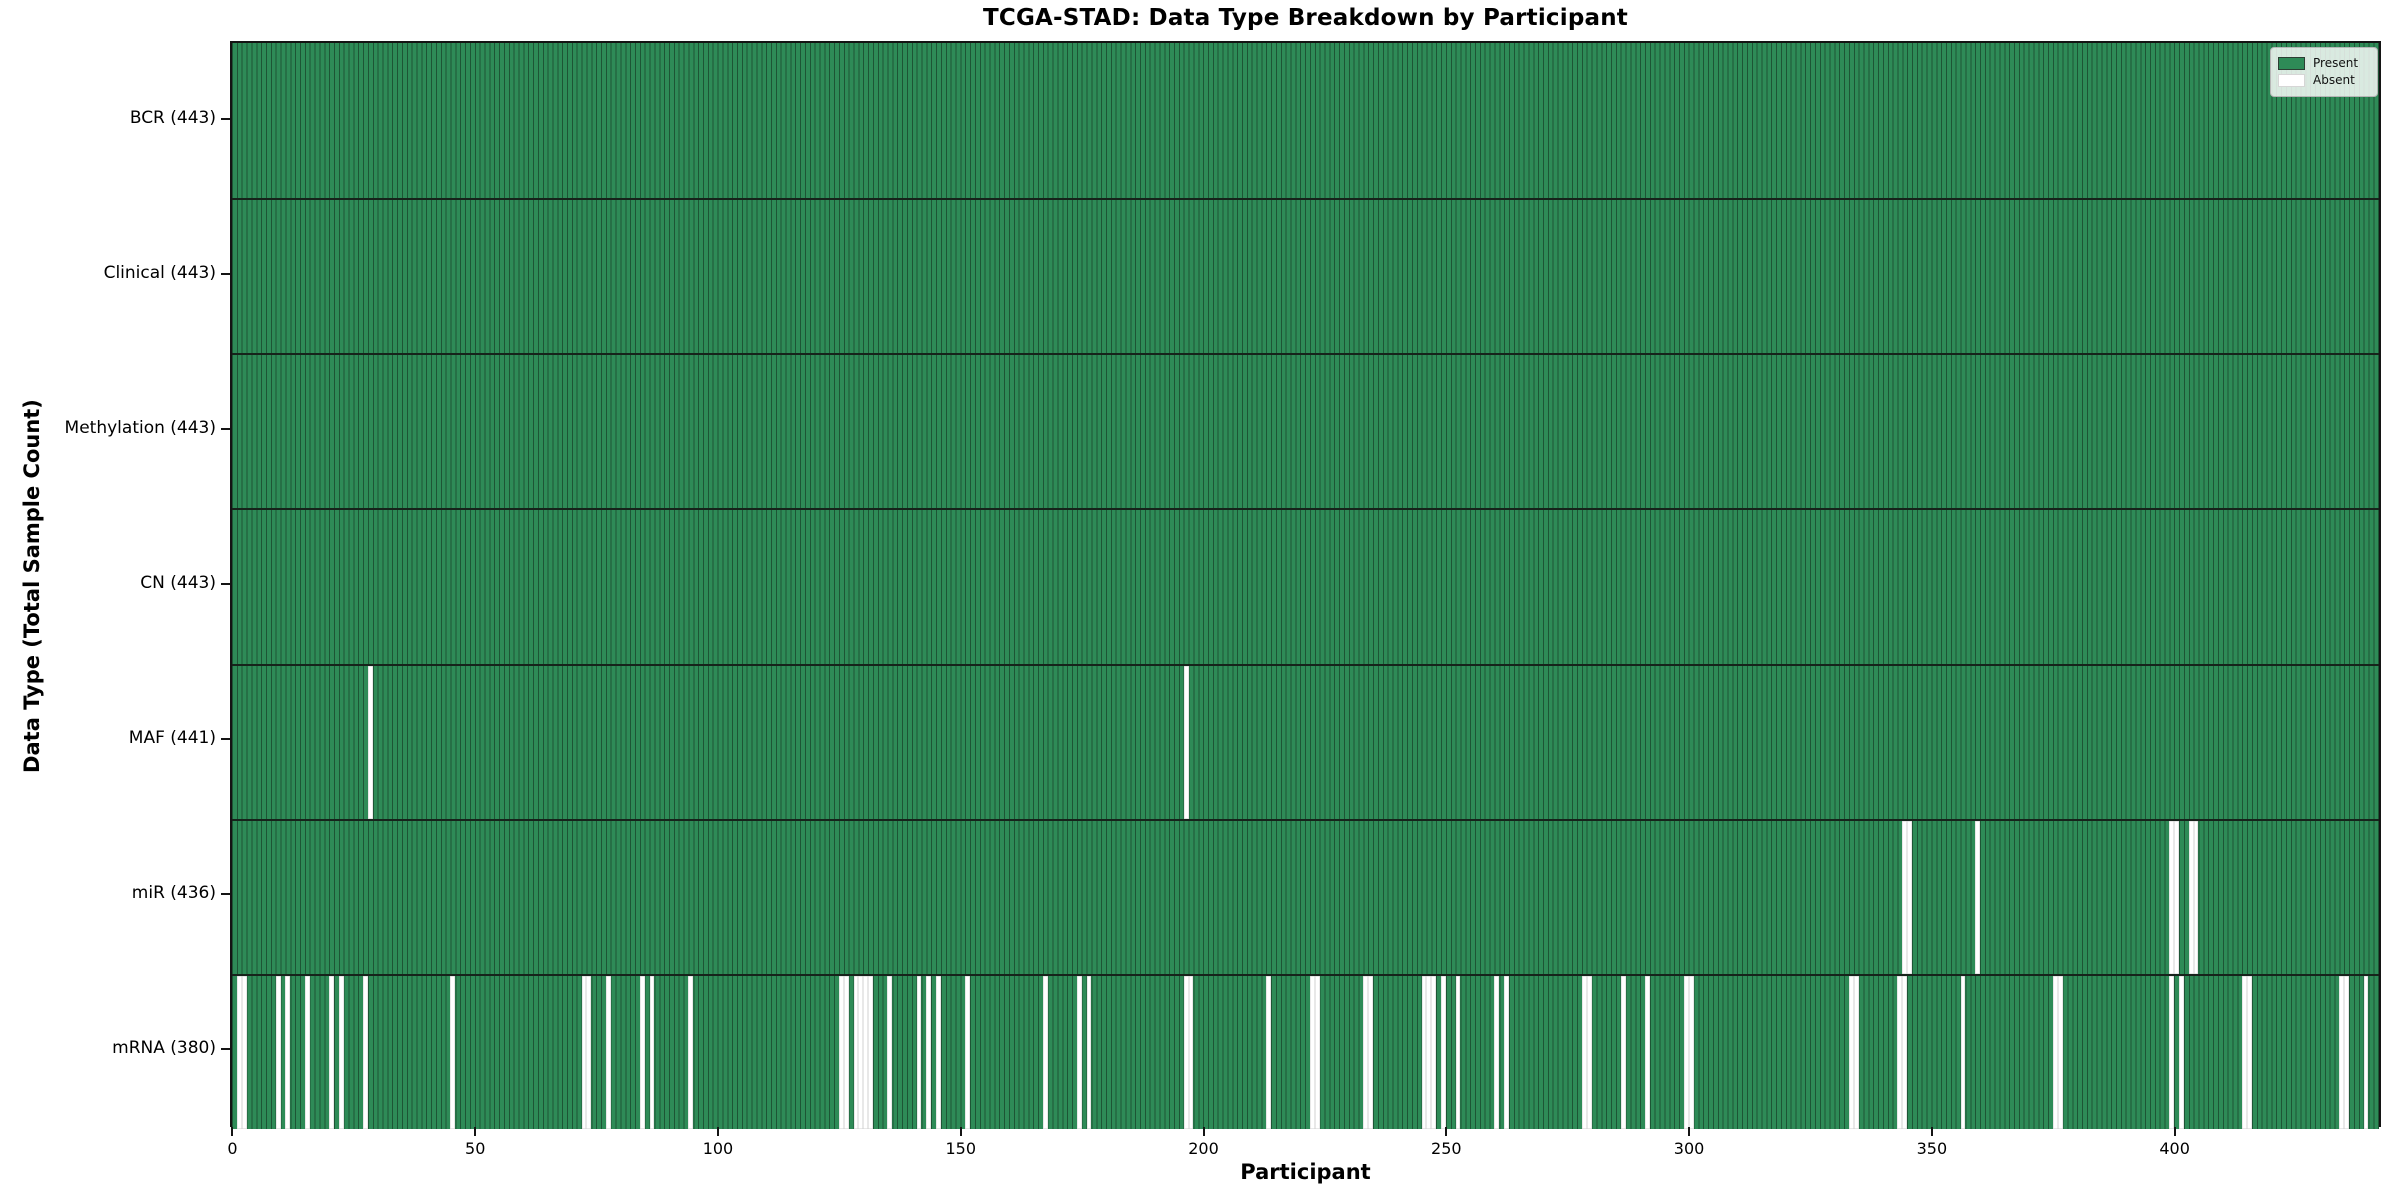 Image resolution: width=2400 pixels, height=1200 pixels. Describe the element at coordinates (2324, 72) in the screenshot. I see `legend: Present Absent` at that location.